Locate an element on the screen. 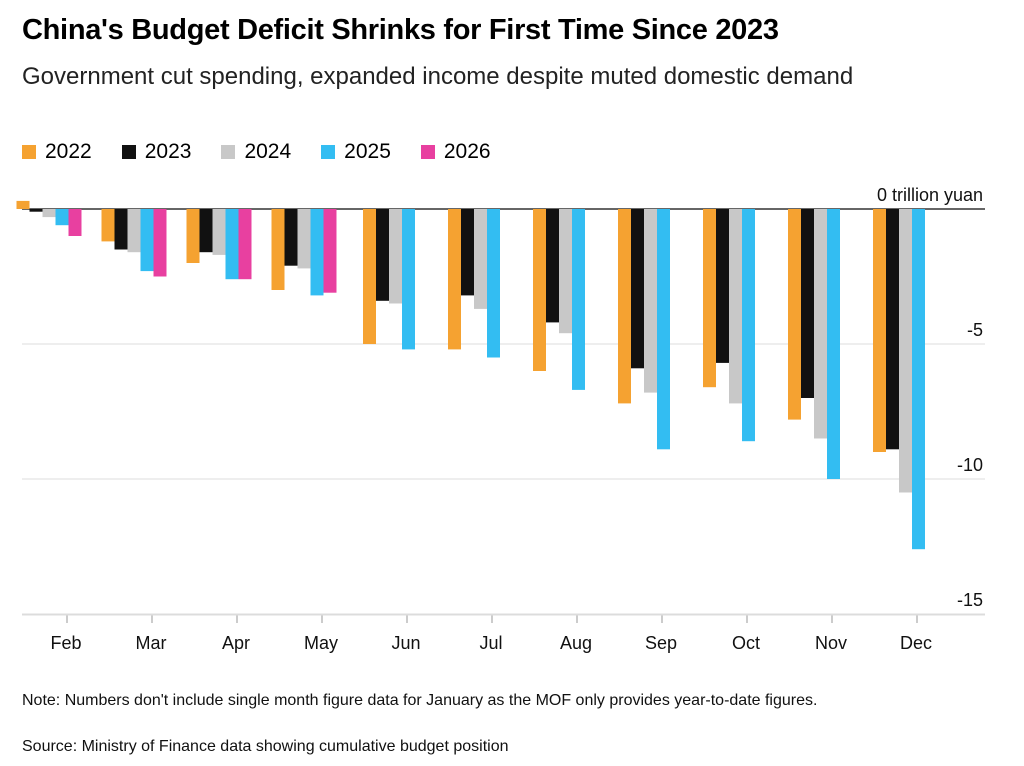 The height and width of the screenshot is (766, 1024). bar-2022-apr is located at coordinates (193, 236).